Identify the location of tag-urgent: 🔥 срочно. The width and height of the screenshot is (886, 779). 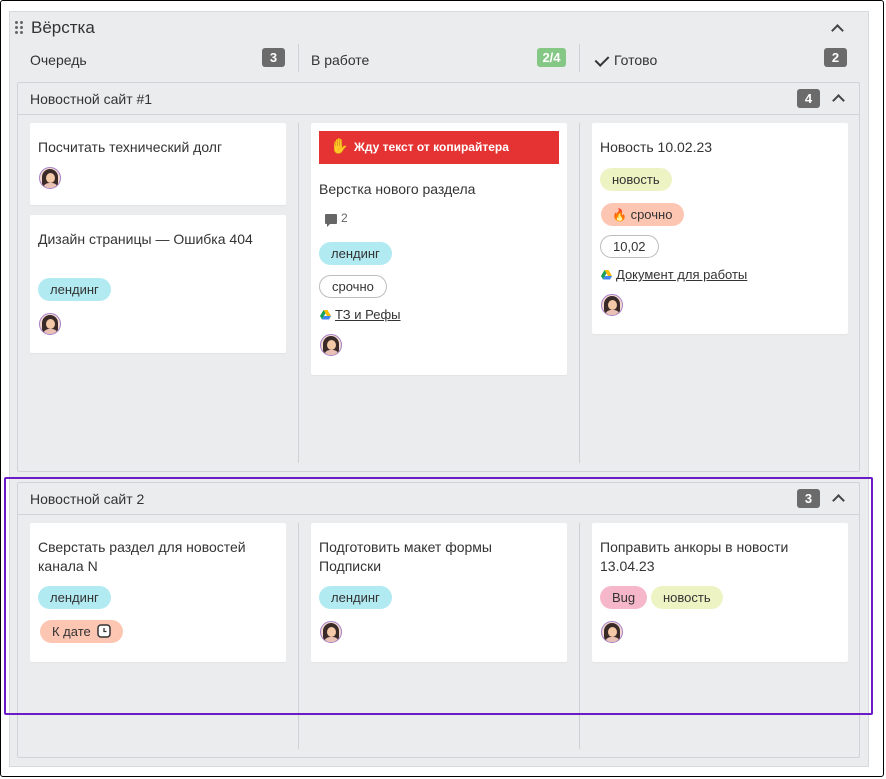
(643, 214).